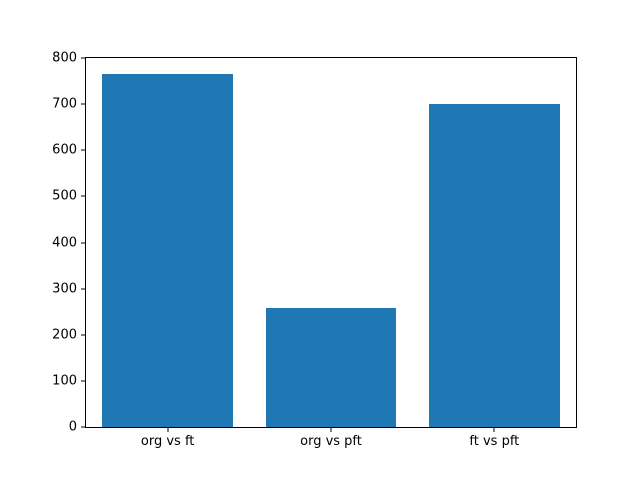 The height and width of the screenshot is (480, 640). What do you see at coordinates (64, 150) in the screenshot?
I see `y-tick-label: 600` at bounding box center [64, 150].